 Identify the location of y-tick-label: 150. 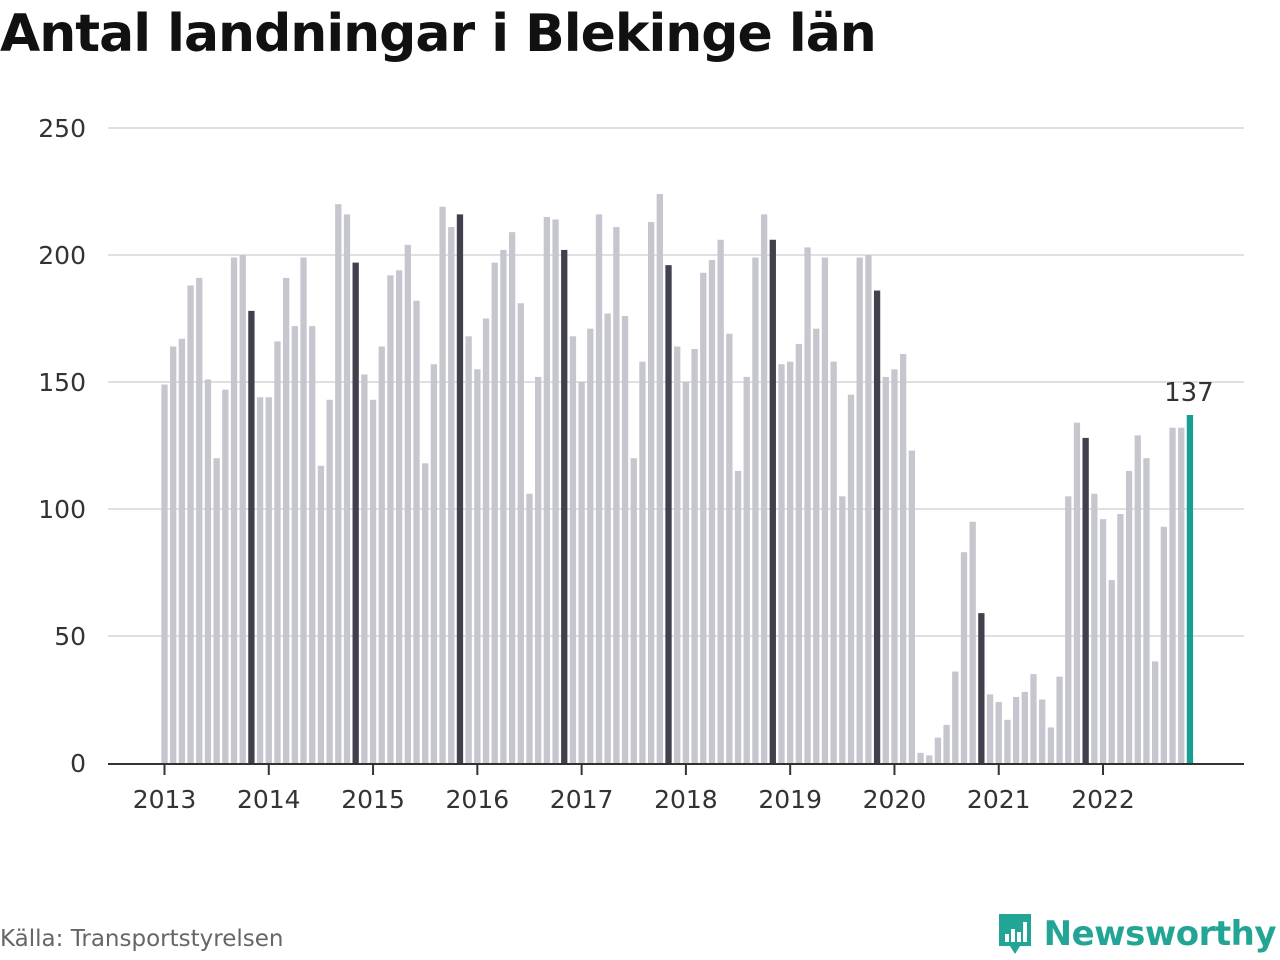
(62, 382).